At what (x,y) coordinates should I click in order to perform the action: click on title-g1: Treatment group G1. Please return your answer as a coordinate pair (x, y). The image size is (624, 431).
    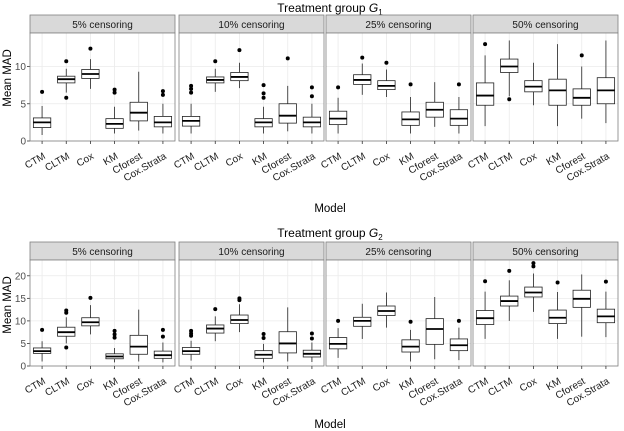
    Looking at the image, I should click on (330, 9).